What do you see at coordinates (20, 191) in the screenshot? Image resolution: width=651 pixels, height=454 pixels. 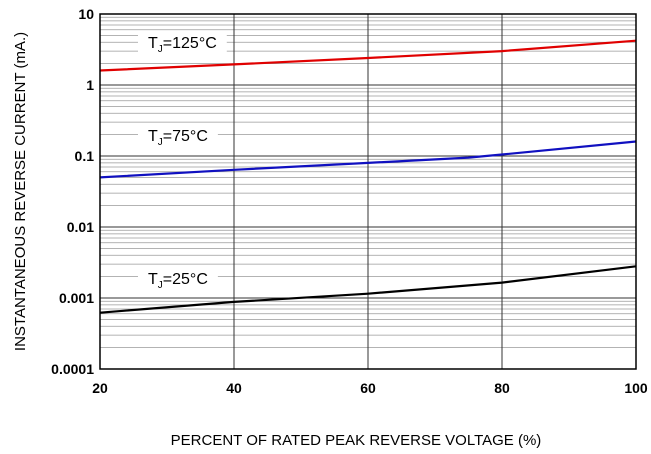 I see `y-axis-label: INSTANTANEOUS REVERSE CURRENT (mA.)` at bounding box center [20, 191].